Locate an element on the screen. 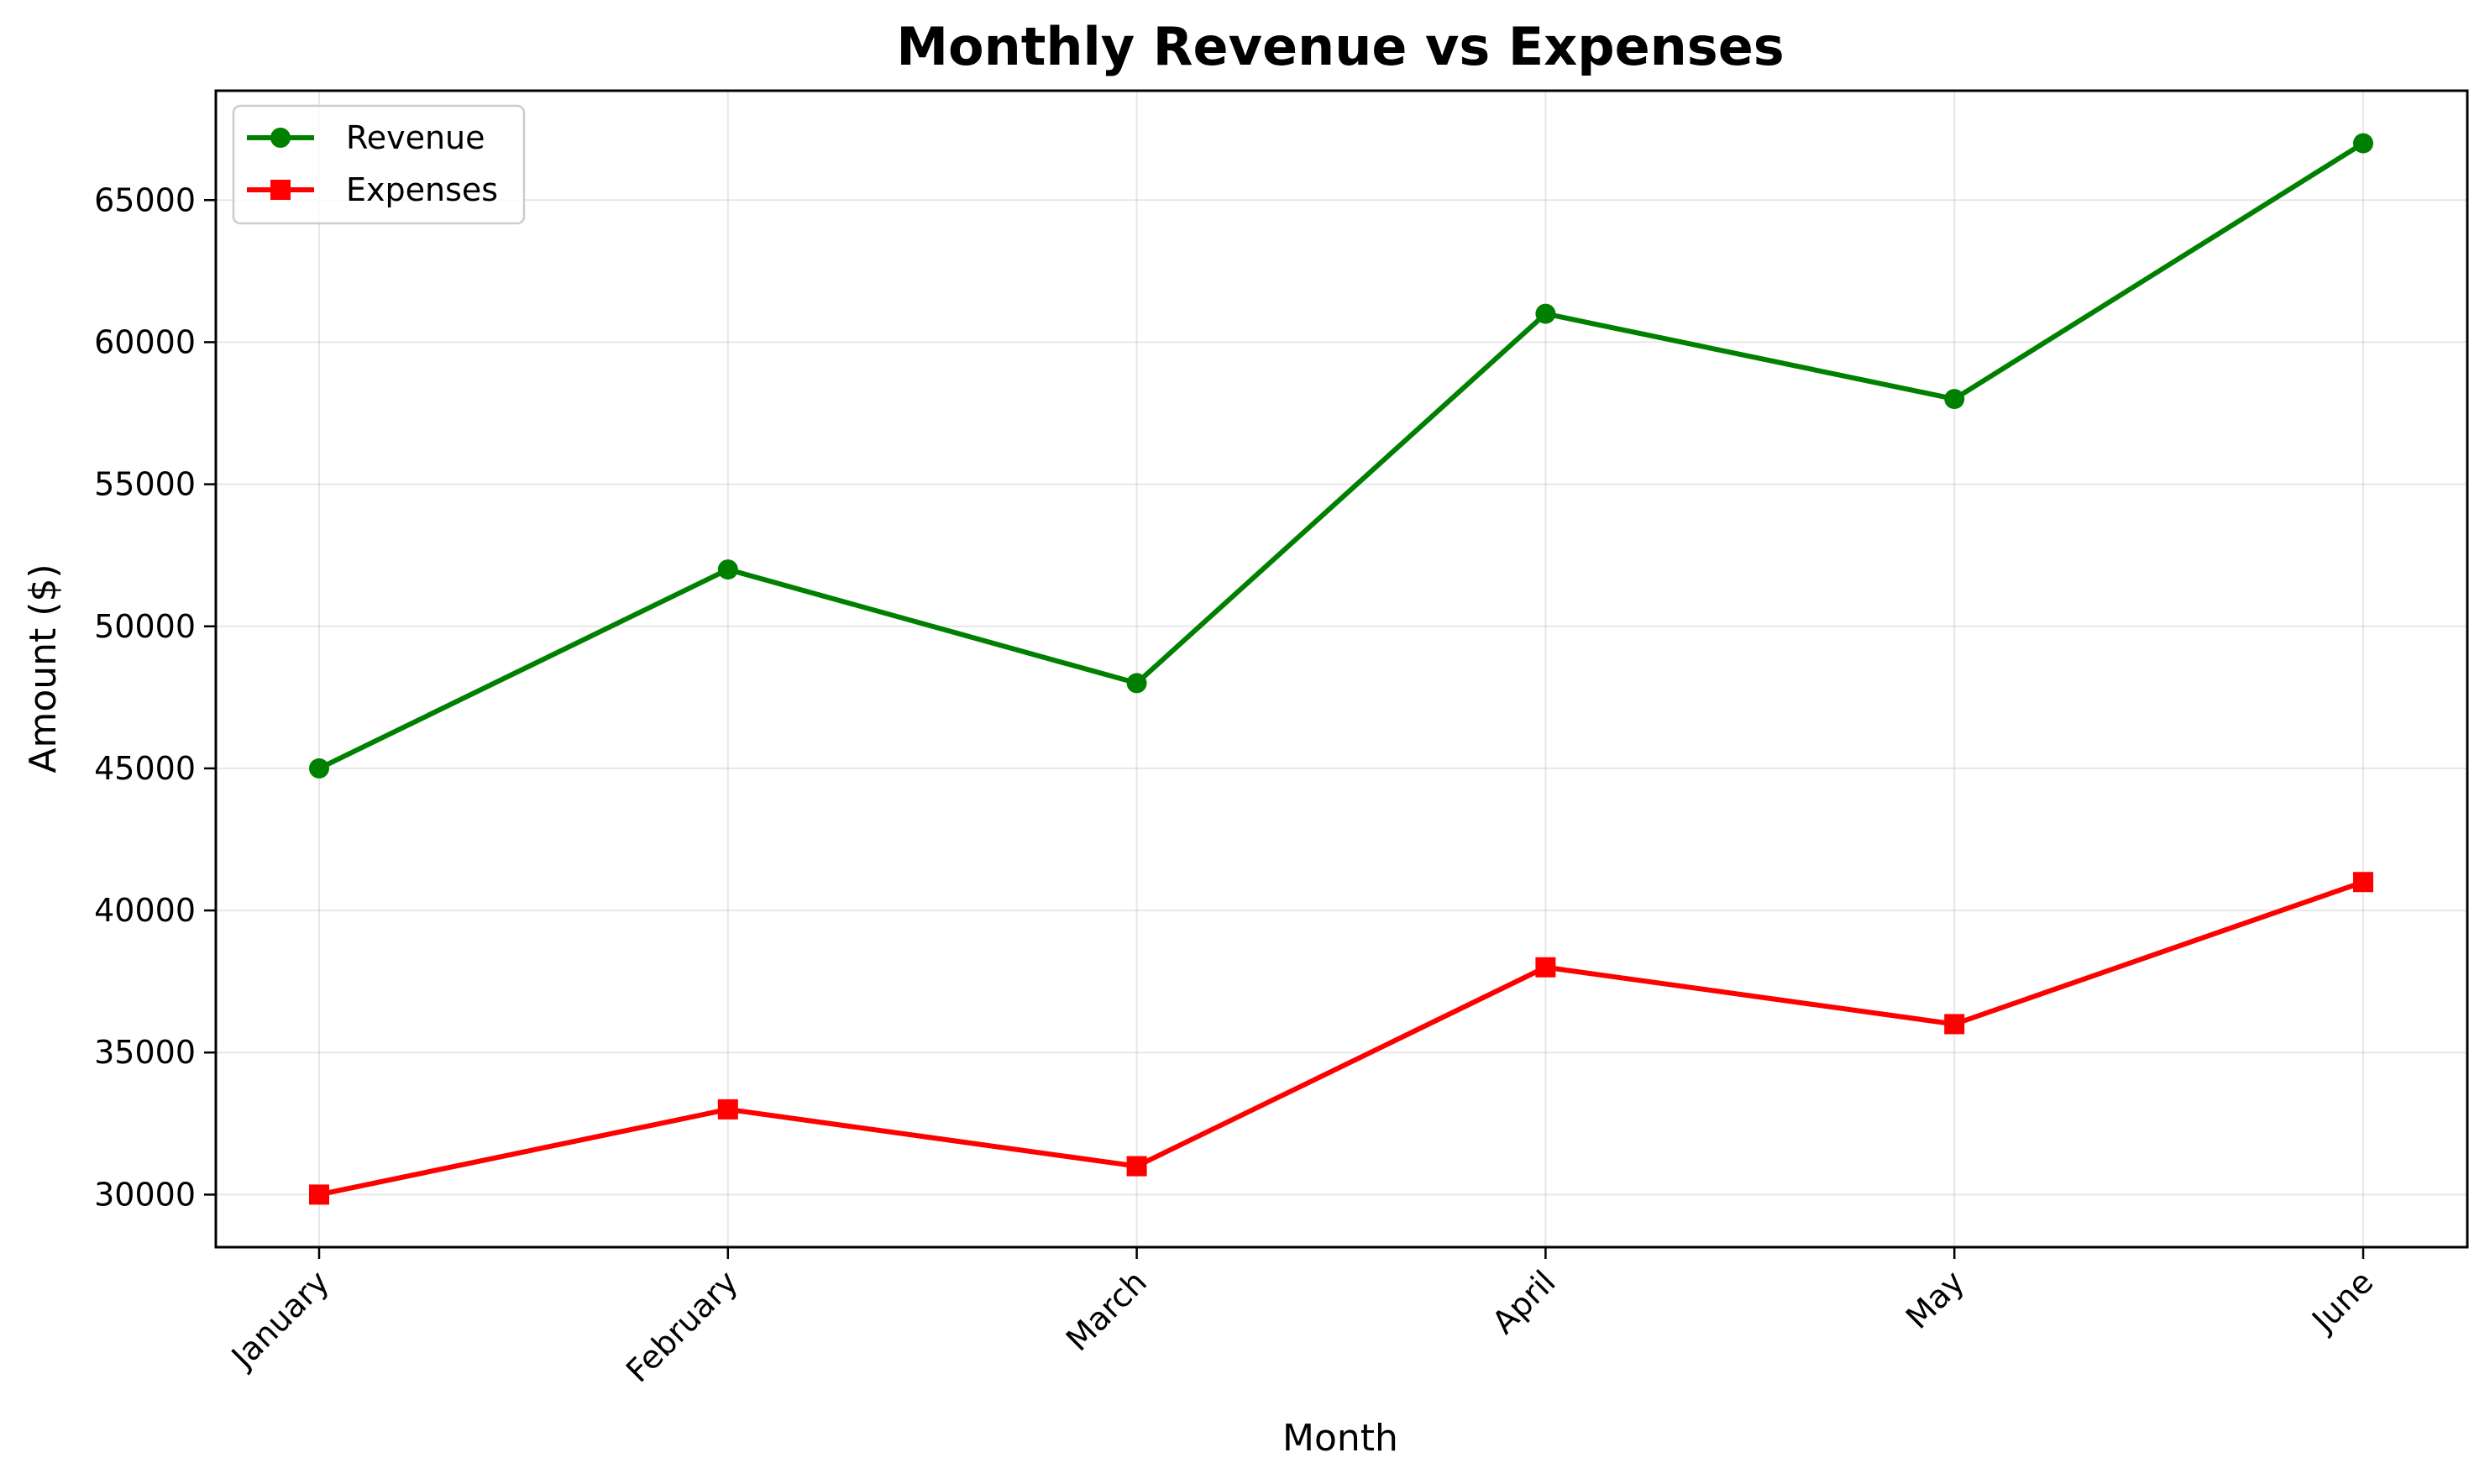 The image size is (2490, 1484). x-tick-label: May is located at coordinates (1935, 1300).